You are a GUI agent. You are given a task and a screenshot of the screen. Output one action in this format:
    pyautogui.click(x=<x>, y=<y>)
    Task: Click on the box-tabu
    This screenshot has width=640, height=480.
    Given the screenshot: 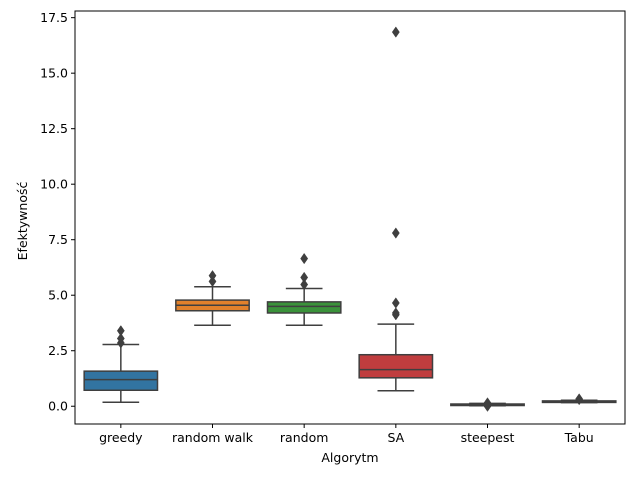 What is the action you would take?
    pyautogui.click(x=579, y=399)
    